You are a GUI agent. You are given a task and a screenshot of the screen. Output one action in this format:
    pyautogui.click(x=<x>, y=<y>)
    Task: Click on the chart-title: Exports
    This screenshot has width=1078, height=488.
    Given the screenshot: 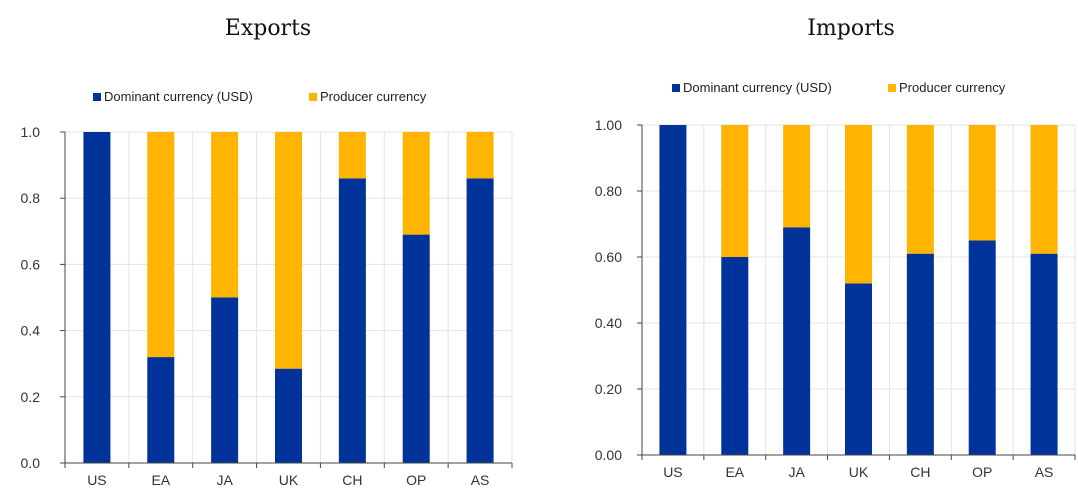 What is the action you would take?
    pyautogui.click(x=268, y=28)
    